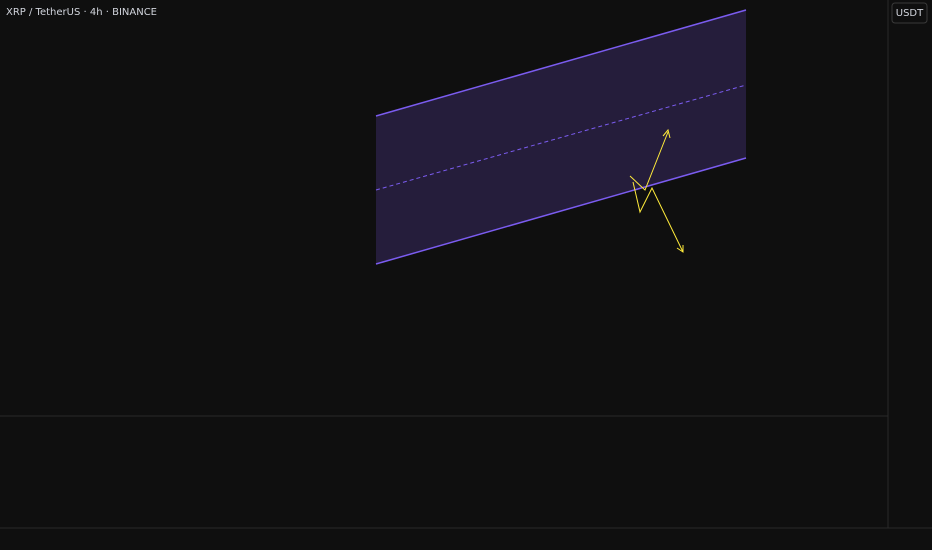 The height and width of the screenshot is (550, 932). What do you see at coordinates (649, 161) in the screenshot?
I see `arrow-up` at bounding box center [649, 161].